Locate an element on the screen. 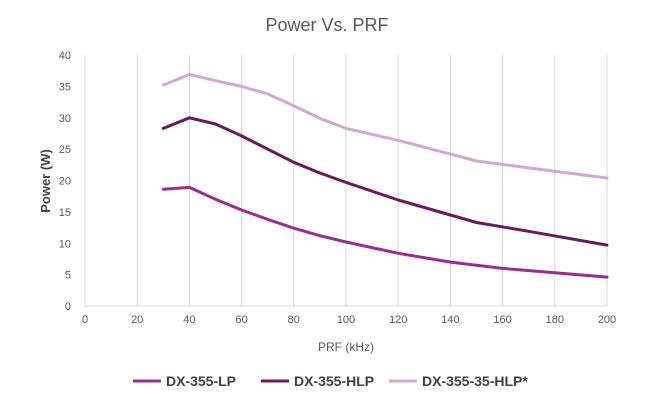 The width and height of the screenshot is (653, 414). chart-title: Power Vs. PRF is located at coordinates (326, 25).